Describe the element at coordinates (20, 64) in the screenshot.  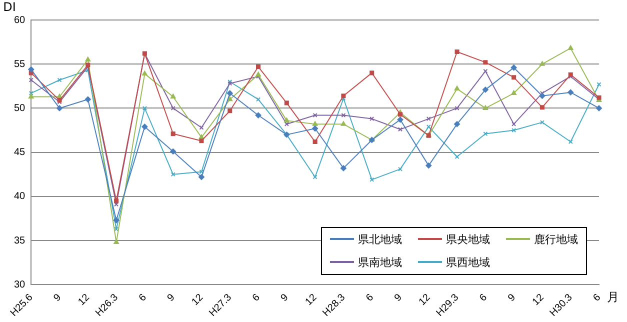
I see `y-tick-label: 55` at that location.